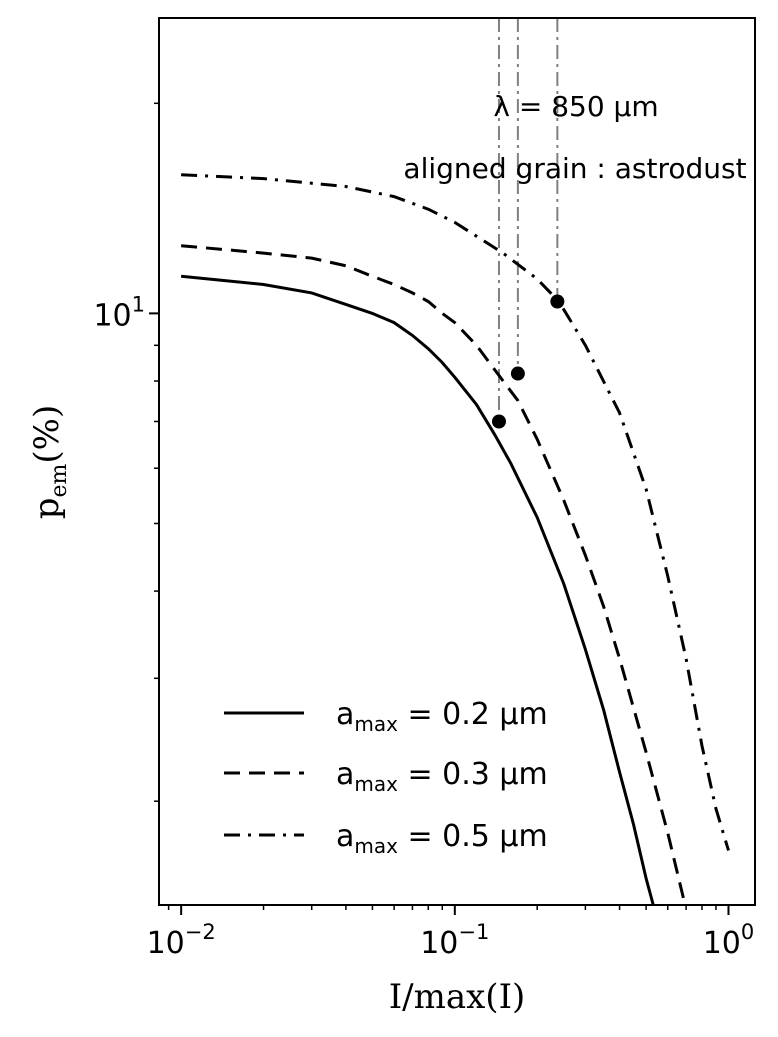 The width and height of the screenshot is (778, 1037). What do you see at coordinates (47, 508) in the screenshot?
I see `y-axis-label-main: p` at bounding box center [47, 508].